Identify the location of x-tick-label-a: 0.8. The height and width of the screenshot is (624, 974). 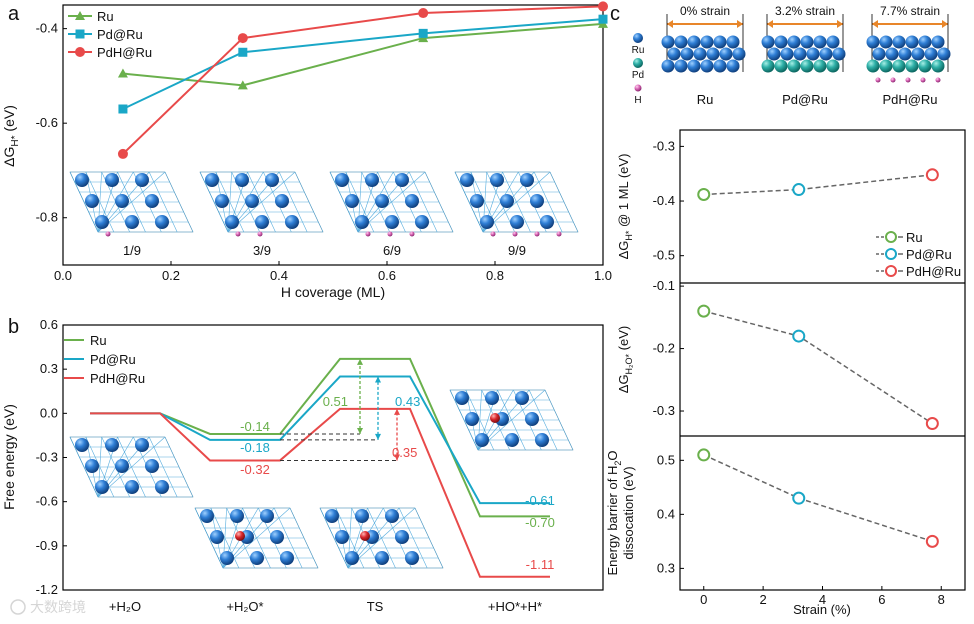
(495, 275).